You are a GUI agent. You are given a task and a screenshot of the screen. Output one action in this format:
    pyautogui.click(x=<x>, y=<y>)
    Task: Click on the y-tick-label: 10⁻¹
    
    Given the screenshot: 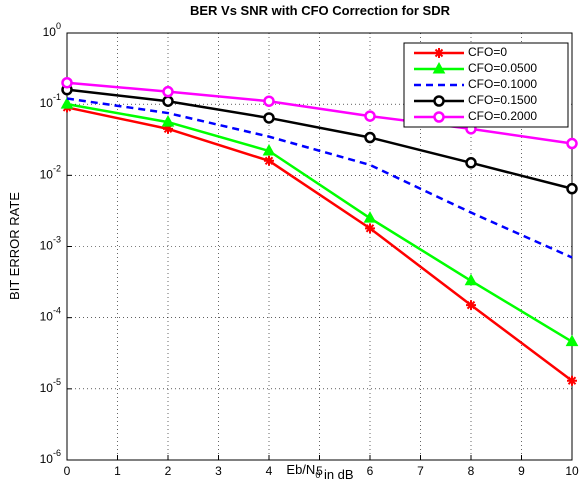 What is the action you would take?
    pyautogui.click(x=50, y=102)
    